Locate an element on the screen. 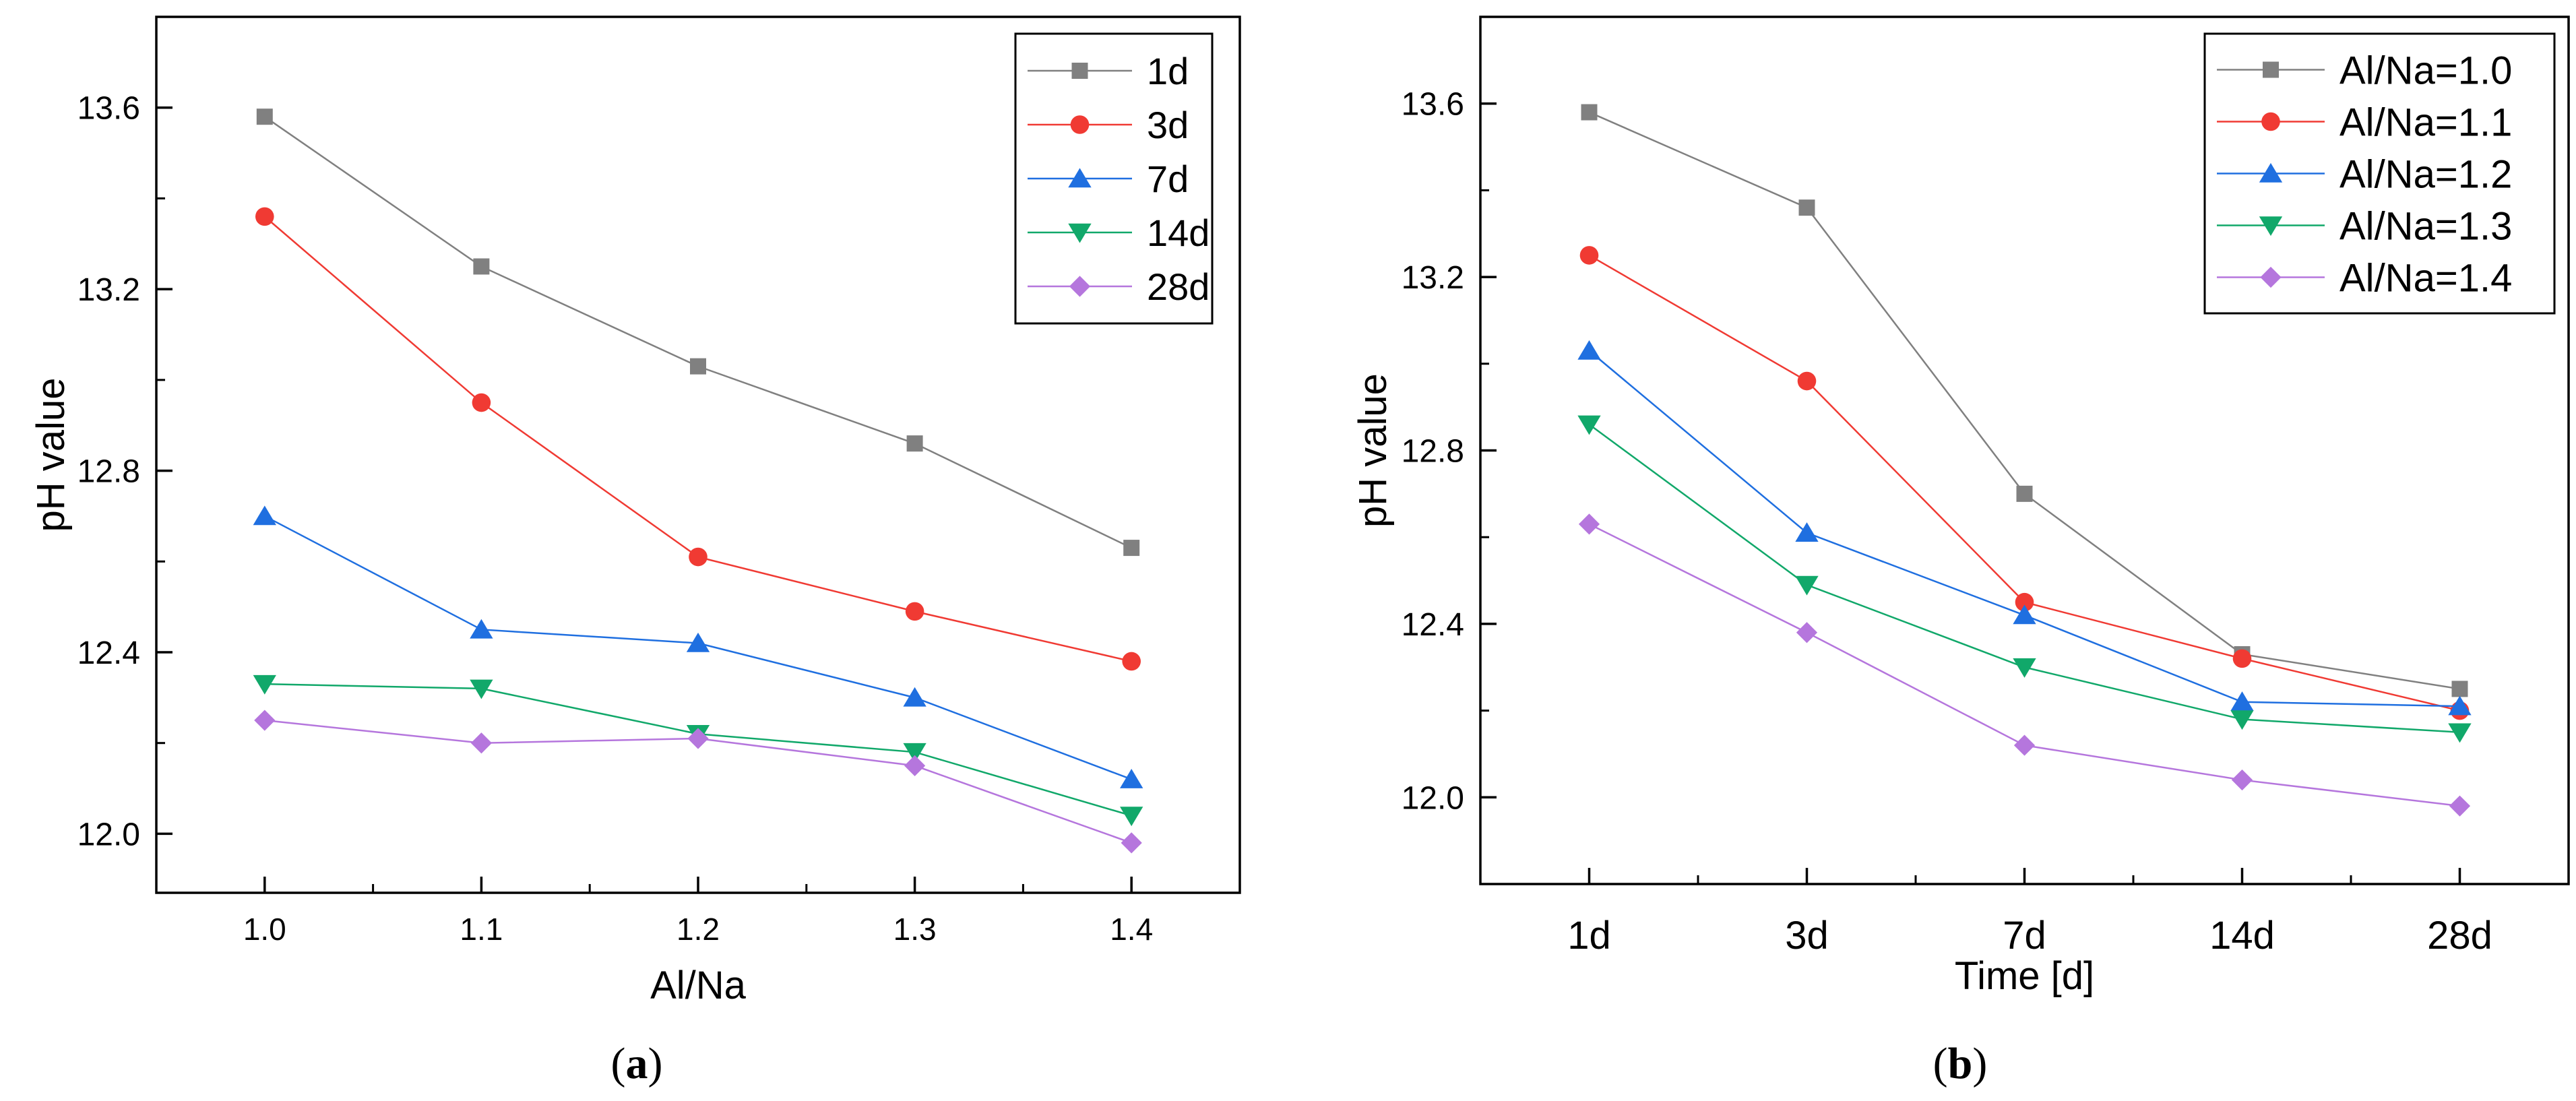 Image resolution: width=2576 pixels, height=1101 pixels. series-14d is located at coordinates (698, 750).